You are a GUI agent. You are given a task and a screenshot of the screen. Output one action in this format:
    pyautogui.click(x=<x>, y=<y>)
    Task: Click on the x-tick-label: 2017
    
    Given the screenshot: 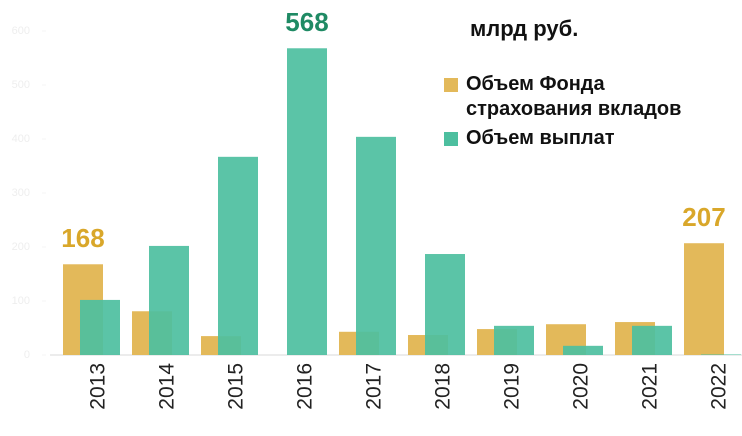 What is the action you would take?
    pyautogui.click(x=374, y=386)
    